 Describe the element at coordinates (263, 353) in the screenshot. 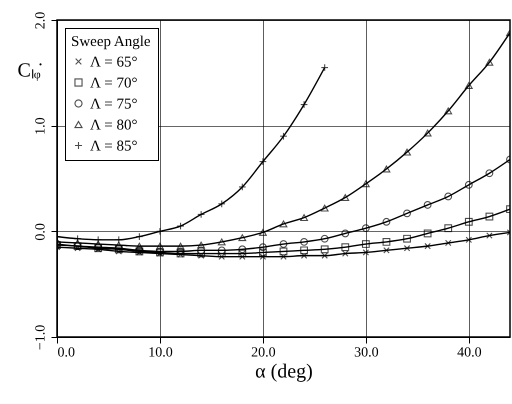

I see `x-tick-label: 20.0` at that location.